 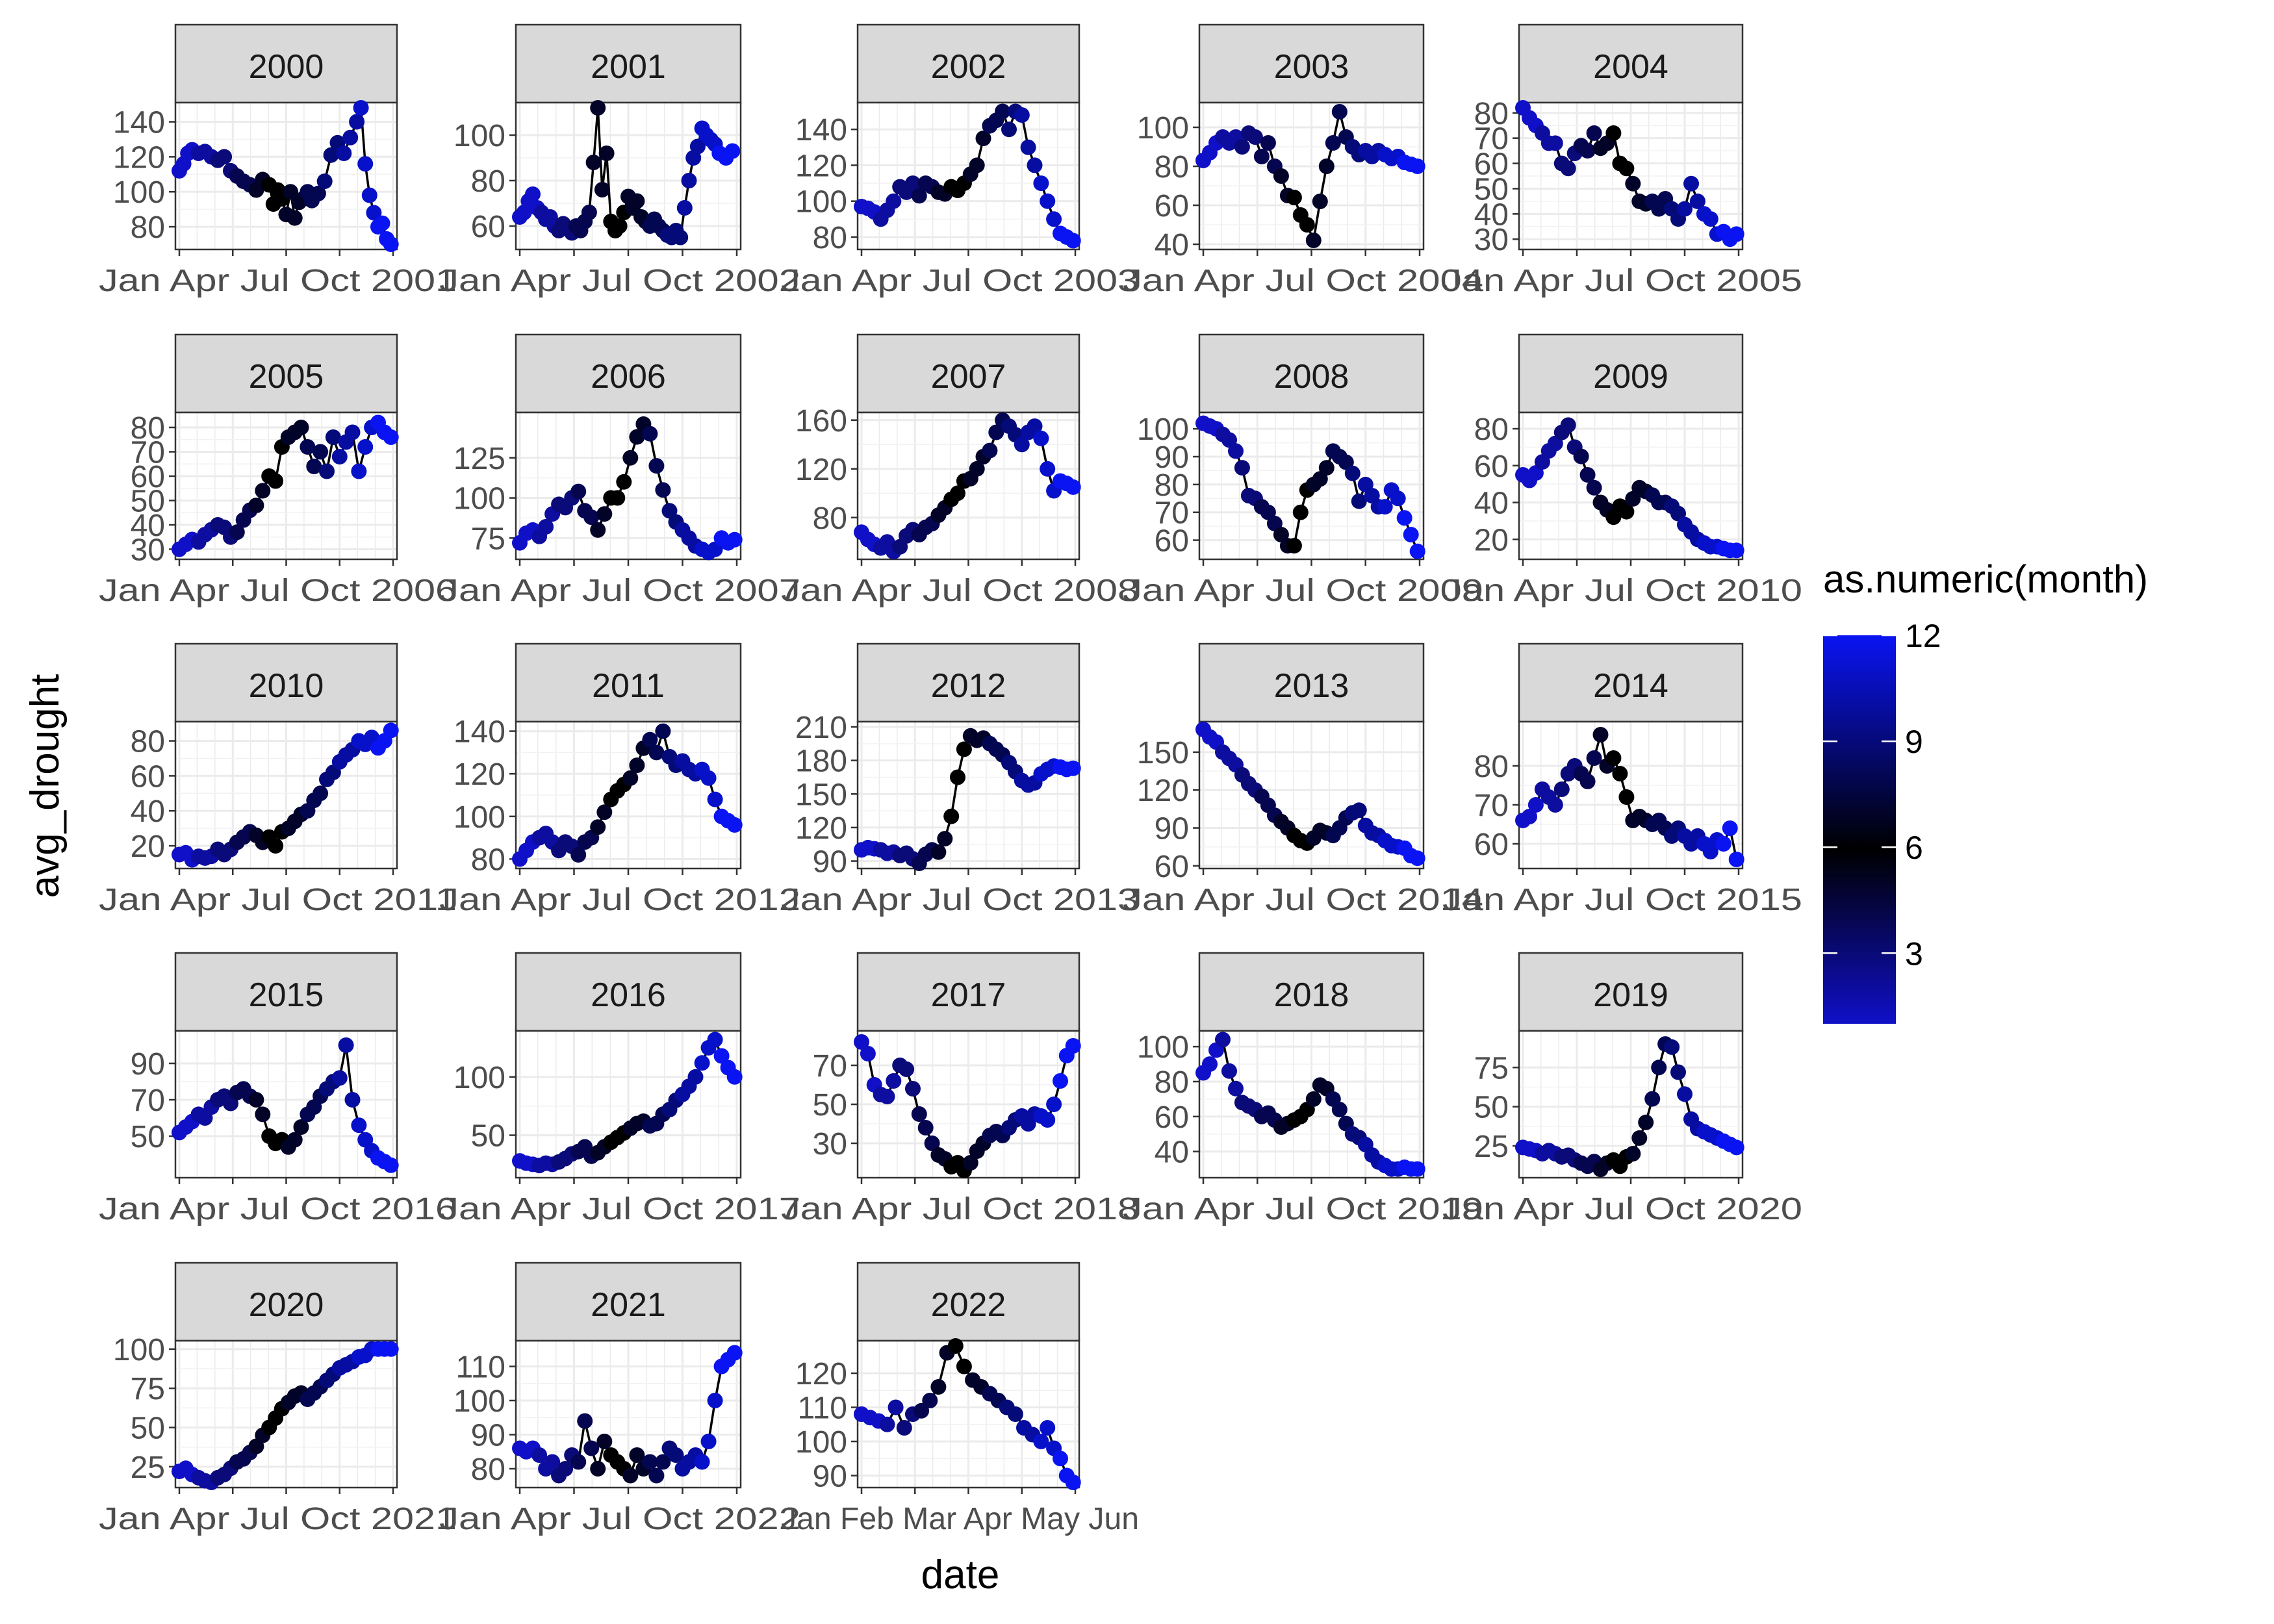 What do you see at coordinates (821, 728) in the screenshot?
I see `y-tick-label: 210` at bounding box center [821, 728].